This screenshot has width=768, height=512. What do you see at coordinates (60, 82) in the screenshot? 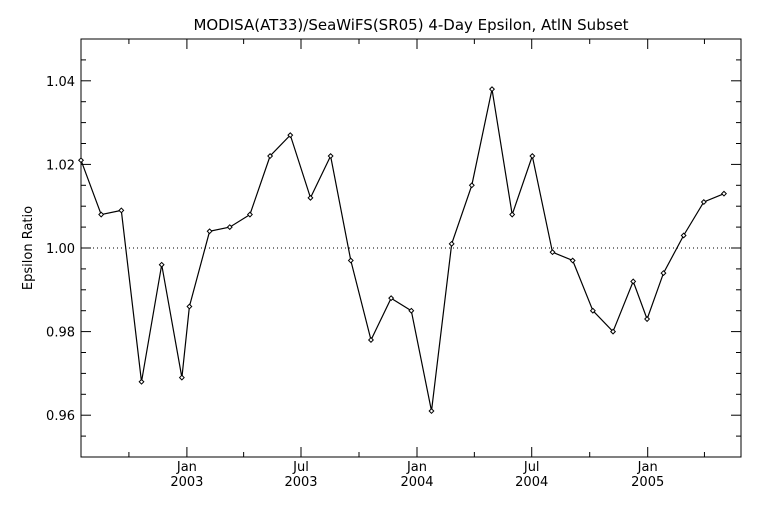
I see `y-tick-label: 1.04` at bounding box center [60, 82].